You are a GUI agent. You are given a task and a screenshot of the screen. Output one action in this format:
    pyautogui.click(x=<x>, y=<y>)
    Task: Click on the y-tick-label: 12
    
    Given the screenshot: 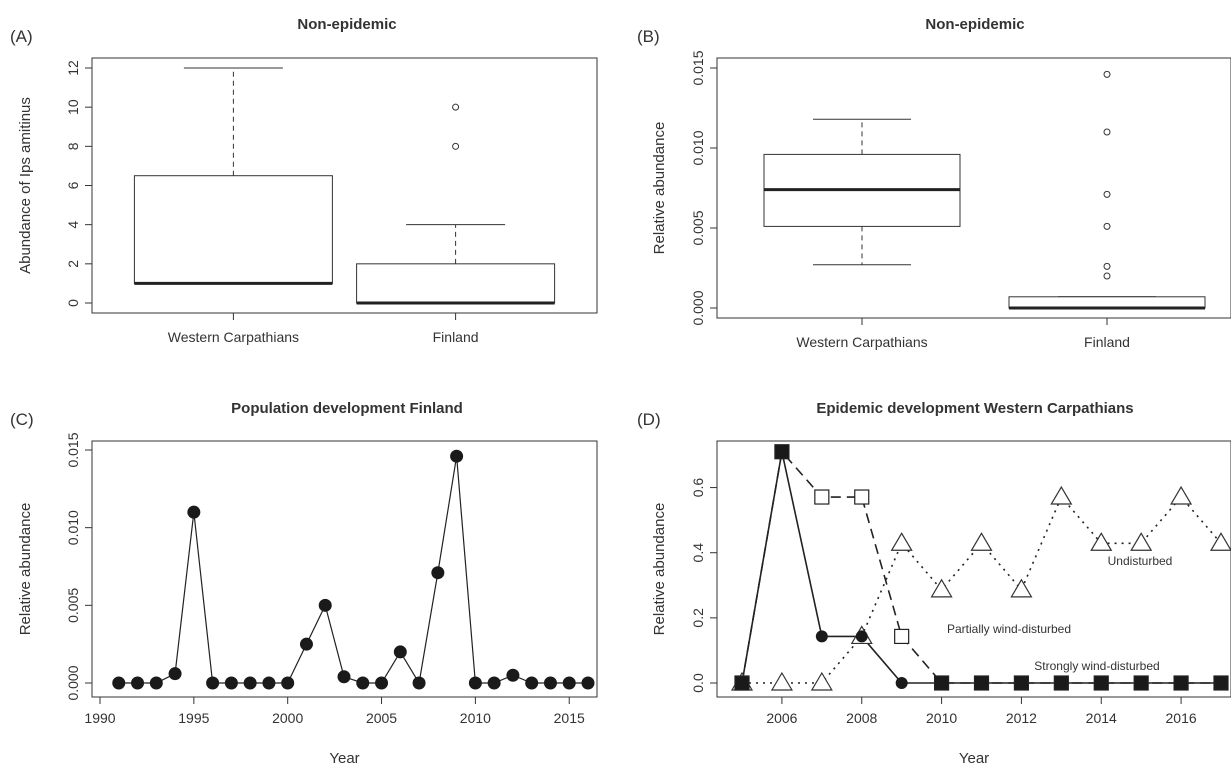 What is the action you would take?
    pyautogui.click(x=73, y=68)
    